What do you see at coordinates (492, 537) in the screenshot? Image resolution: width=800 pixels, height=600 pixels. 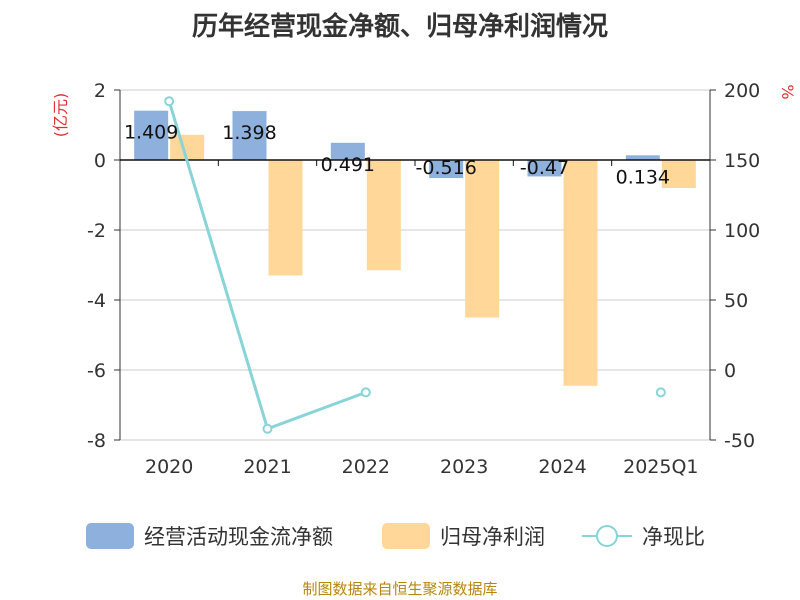 I see `legend-net-profit-label: 归母净利润` at bounding box center [492, 537].